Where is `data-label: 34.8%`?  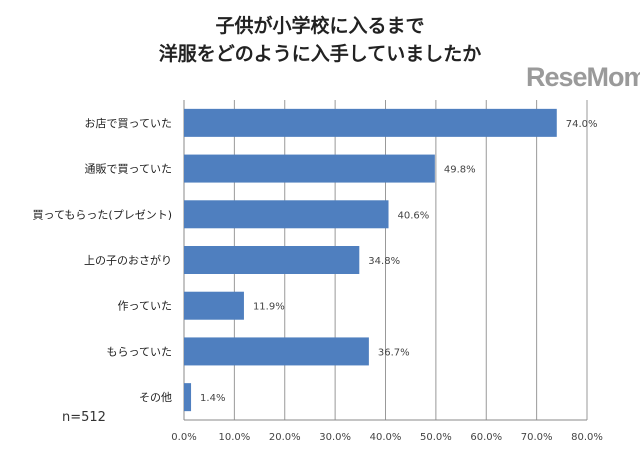
data-label: 34.8% is located at coordinates (384, 261).